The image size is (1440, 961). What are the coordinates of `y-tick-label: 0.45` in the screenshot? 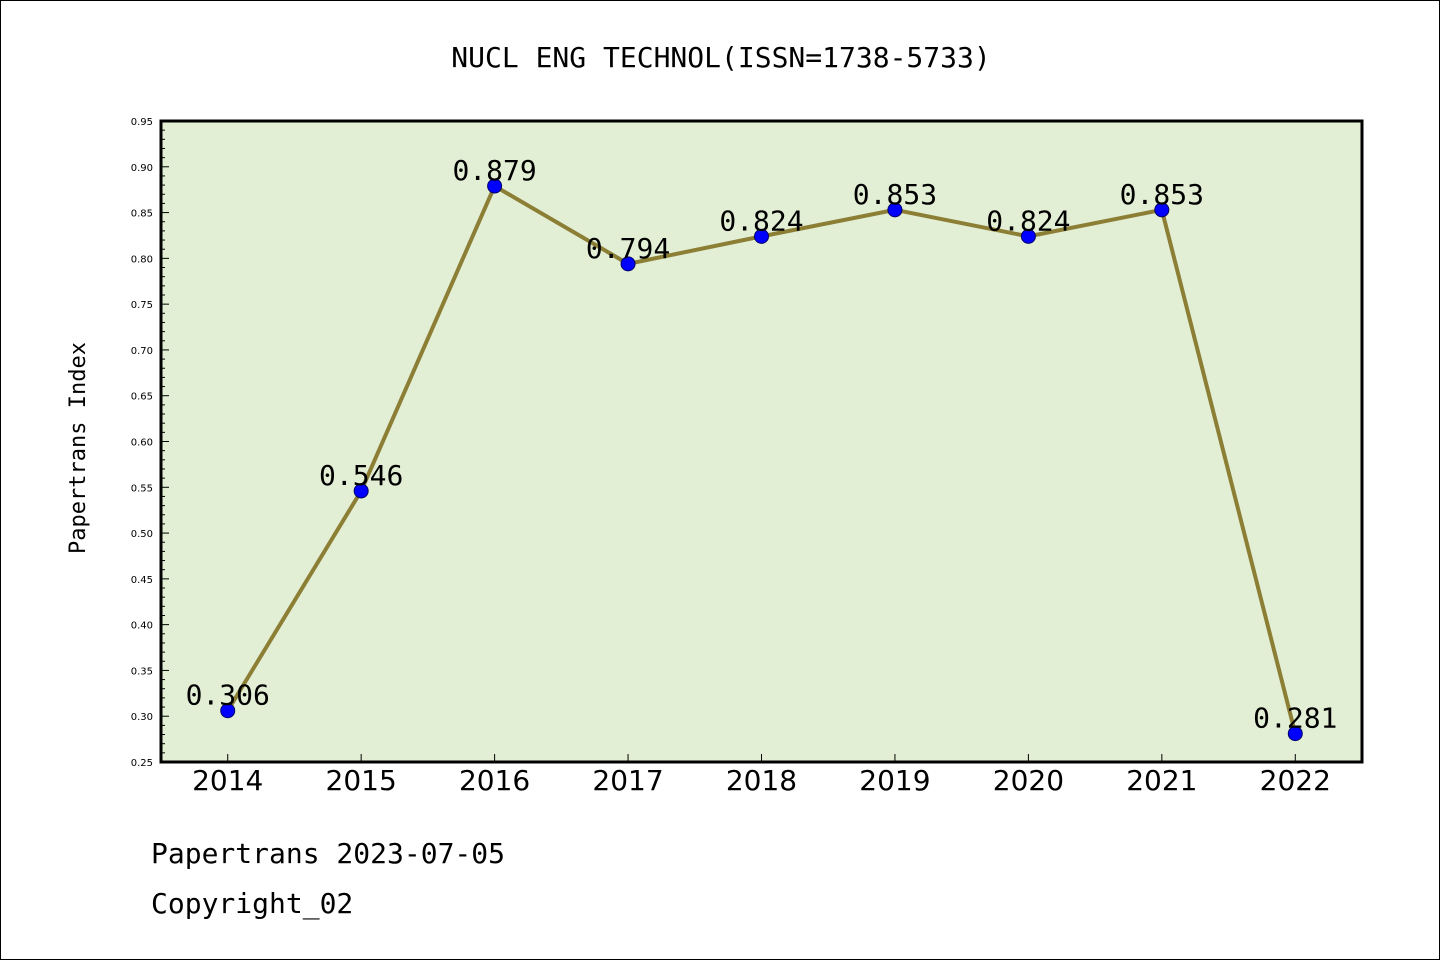 It's located at (142, 580).